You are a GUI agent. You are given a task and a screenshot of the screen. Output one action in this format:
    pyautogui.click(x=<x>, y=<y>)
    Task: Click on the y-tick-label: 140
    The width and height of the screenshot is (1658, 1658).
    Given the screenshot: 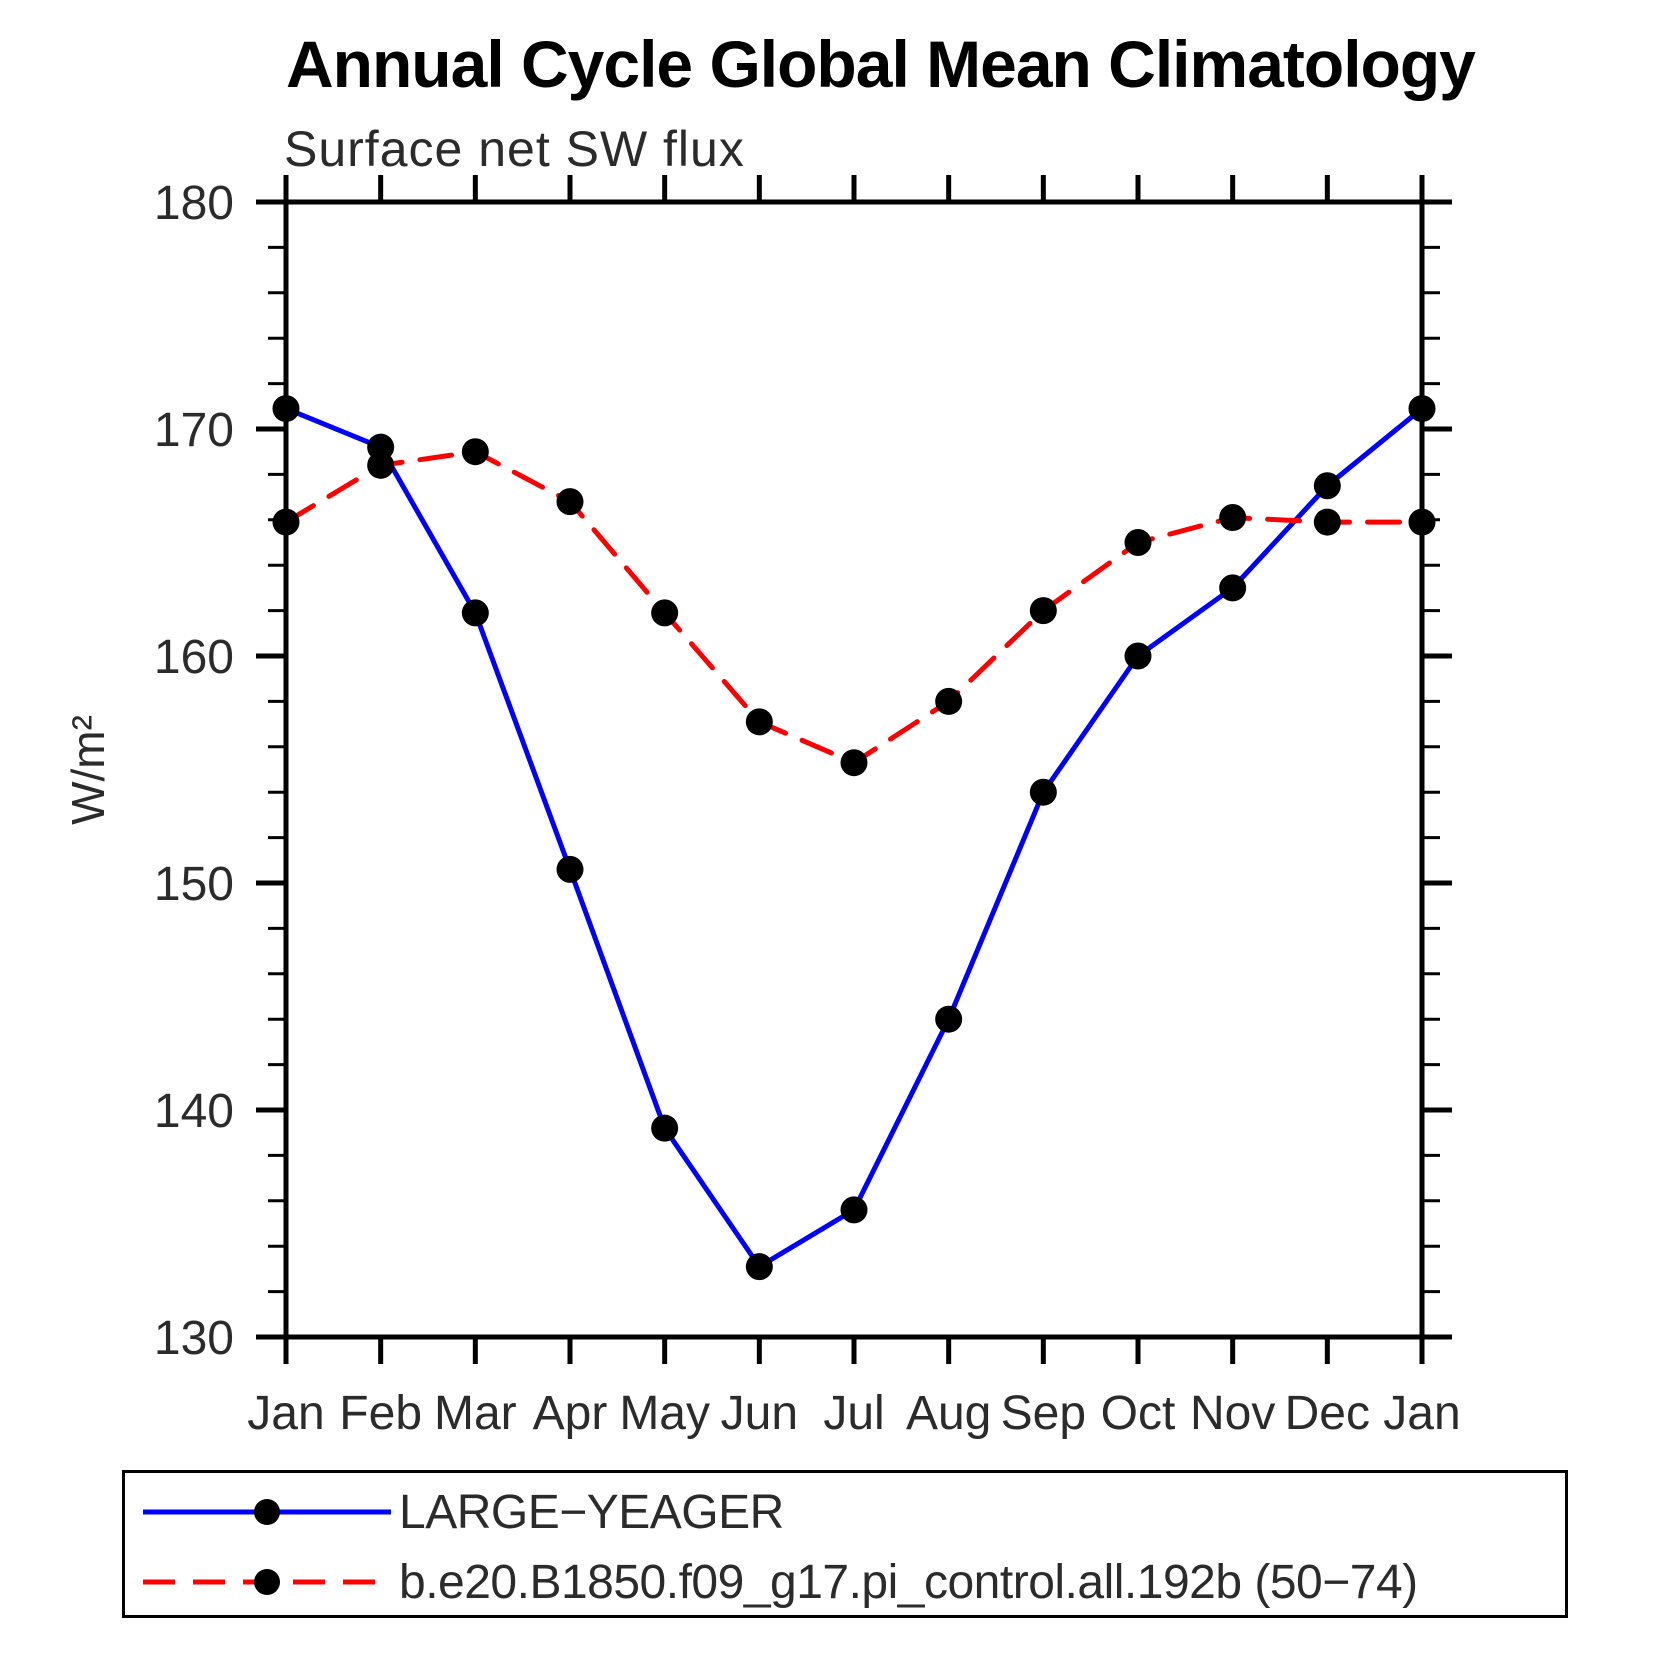 What is the action you would take?
    pyautogui.click(x=194, y=1111)
    